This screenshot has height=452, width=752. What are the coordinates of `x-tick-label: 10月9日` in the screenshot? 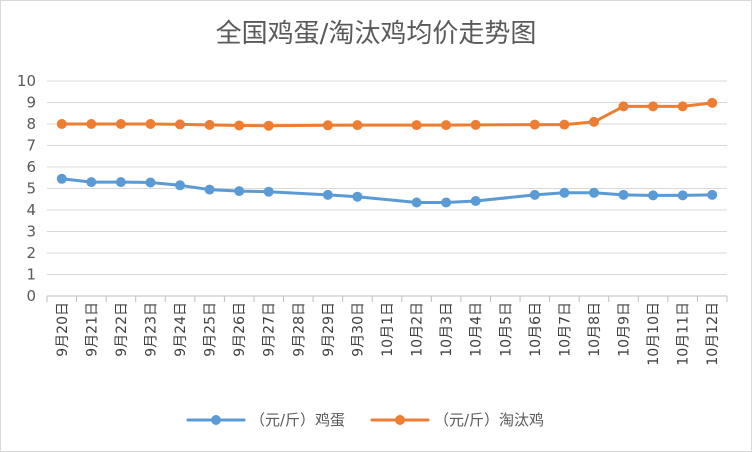 It's located at (625, 329).